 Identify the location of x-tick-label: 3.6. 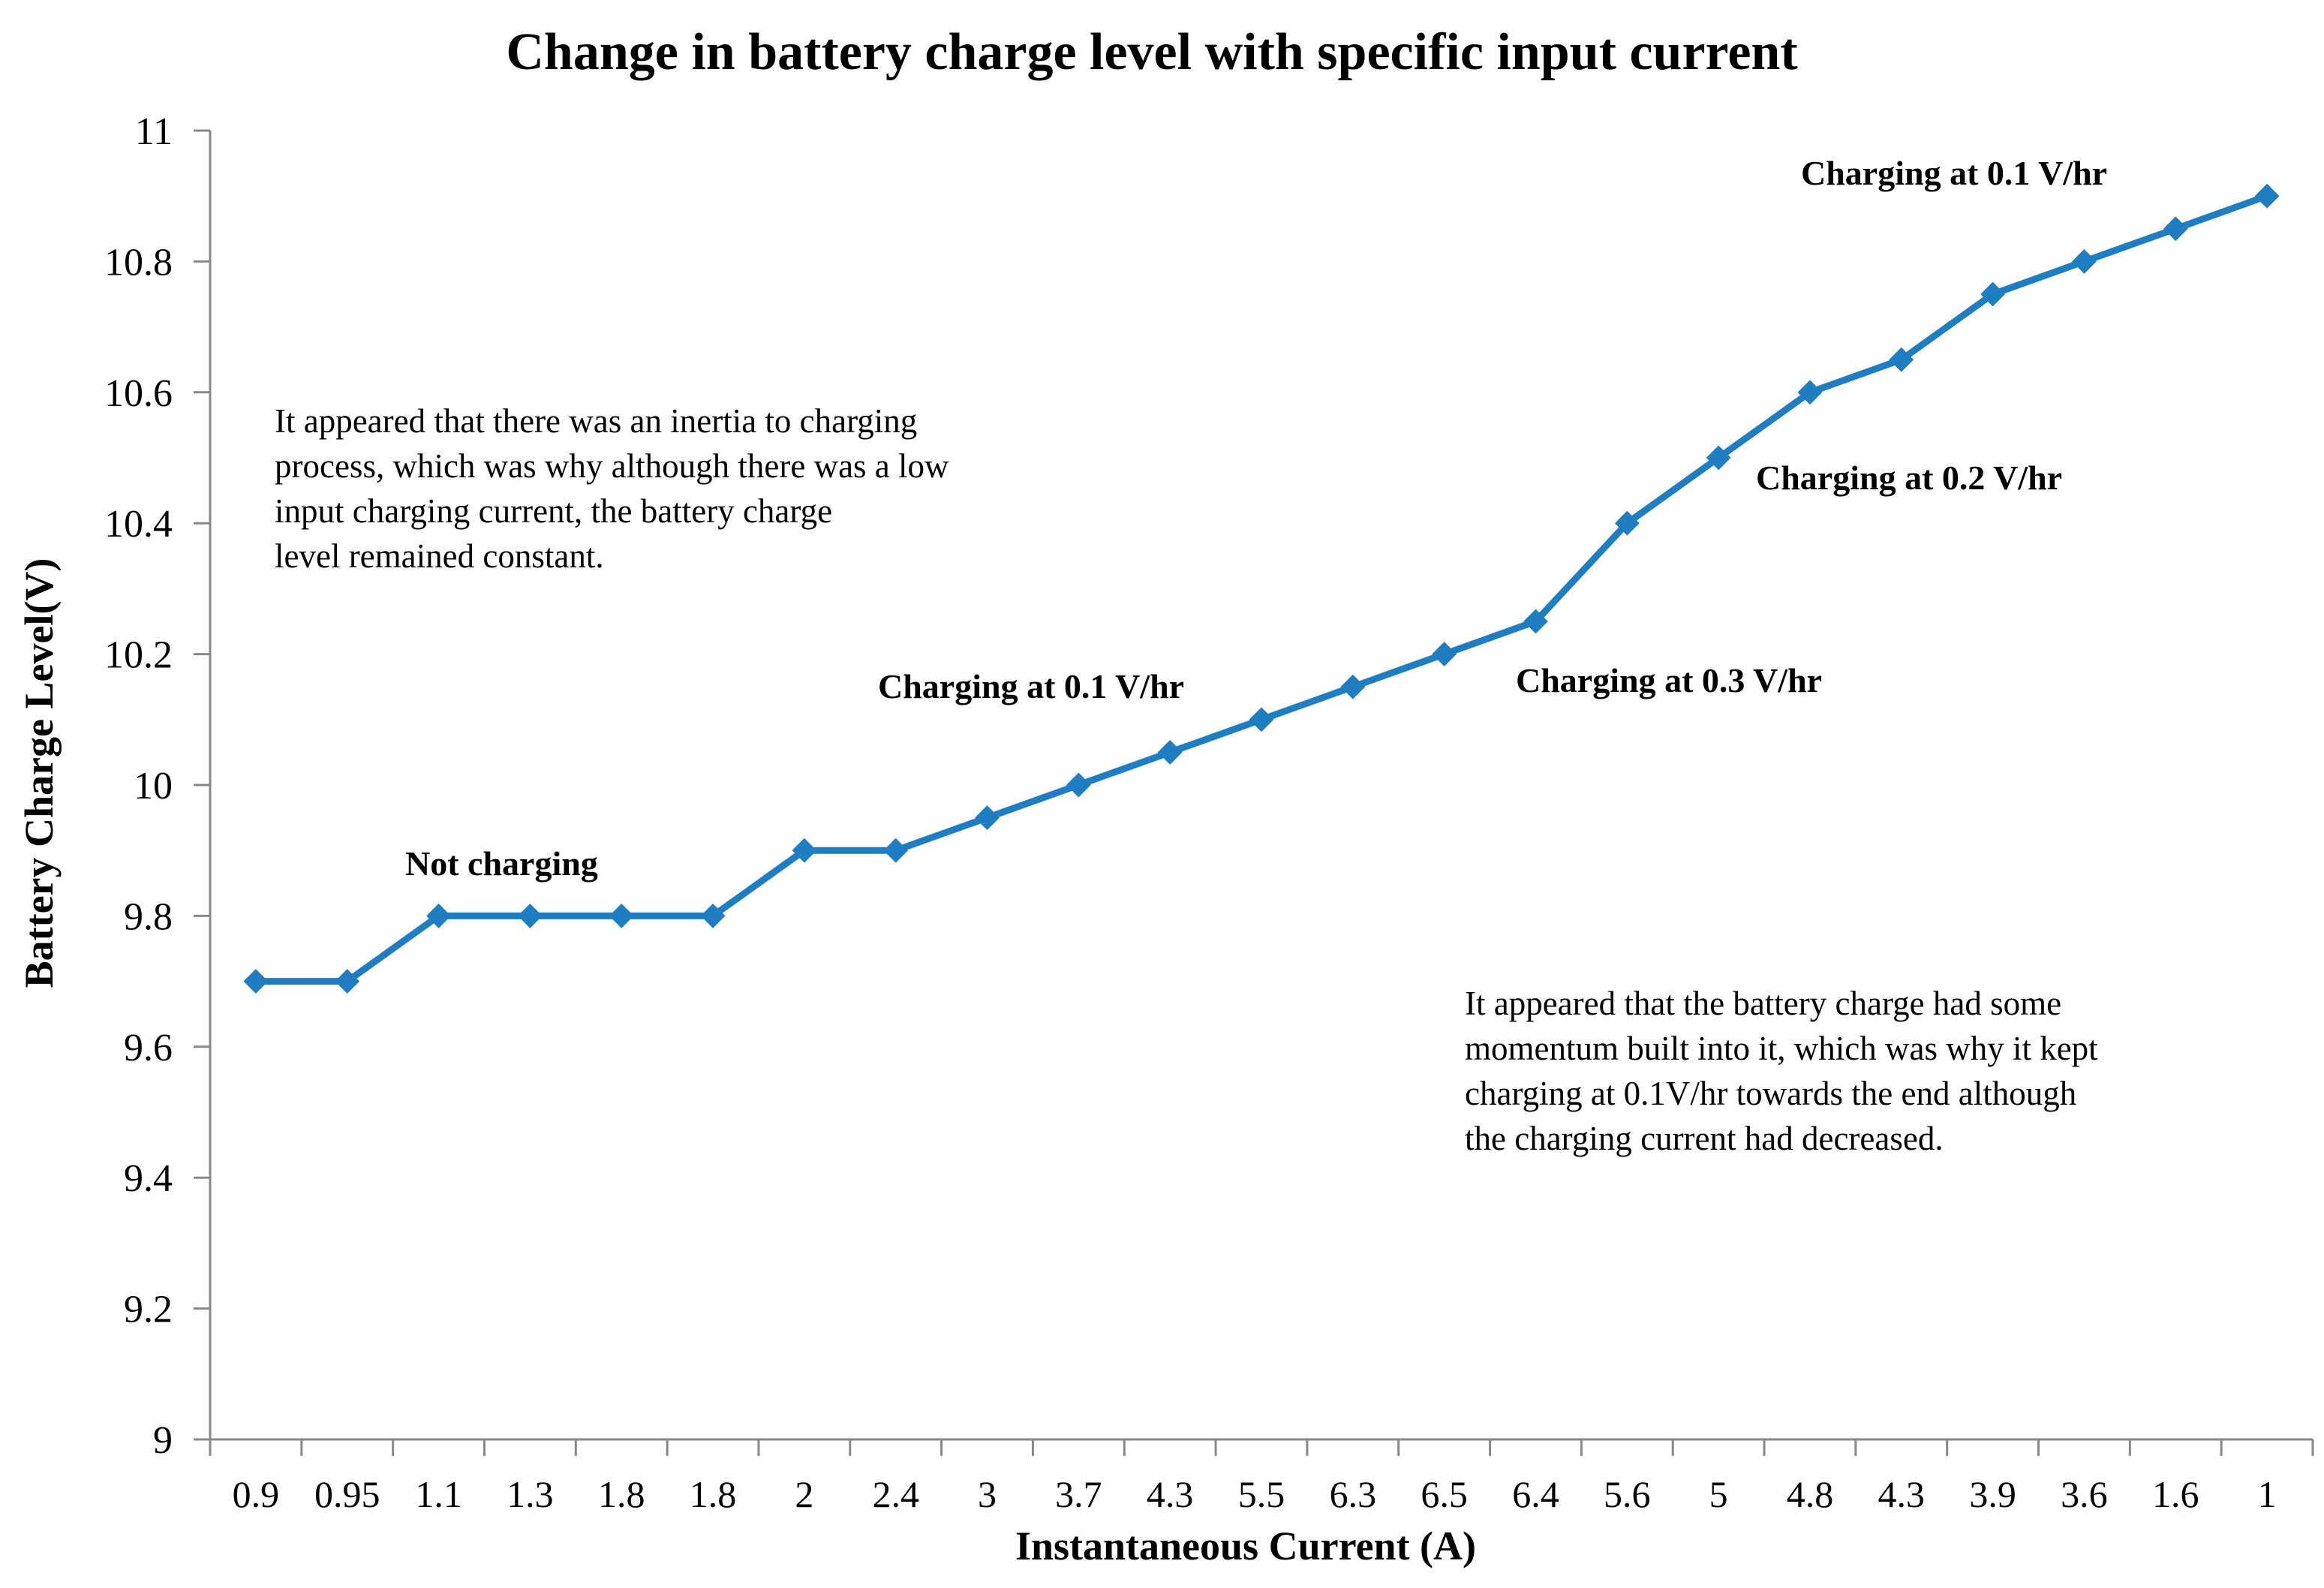
(2084, 1494).